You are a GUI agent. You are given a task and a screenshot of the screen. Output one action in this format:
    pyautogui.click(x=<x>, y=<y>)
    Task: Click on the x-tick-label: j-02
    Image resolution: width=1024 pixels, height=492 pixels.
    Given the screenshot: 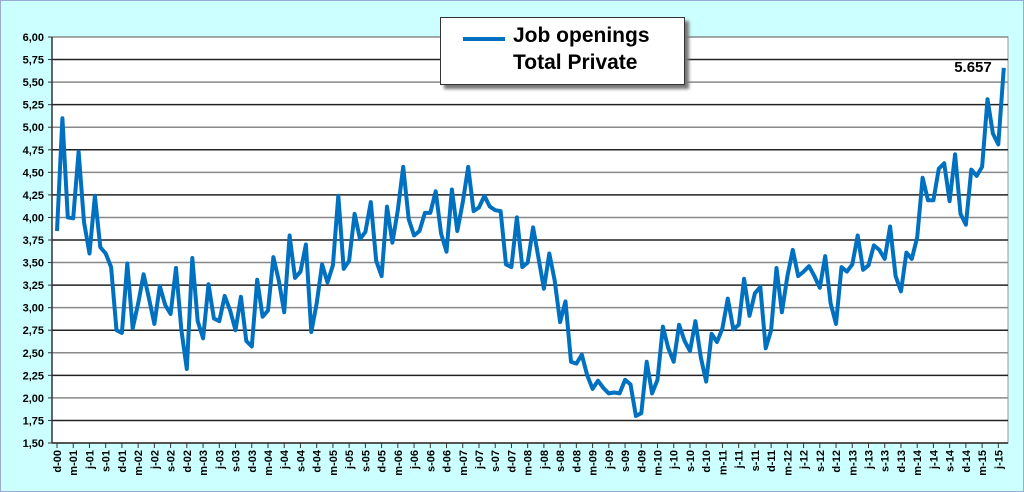 What is the action you would take?
    pyautogui.click(x=155, y=460)
    